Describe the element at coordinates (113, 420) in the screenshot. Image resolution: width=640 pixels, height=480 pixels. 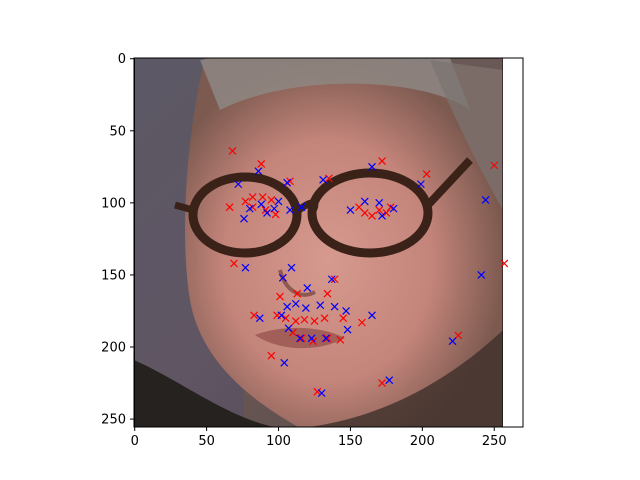
I see `y-tick-label: 250` at that location.